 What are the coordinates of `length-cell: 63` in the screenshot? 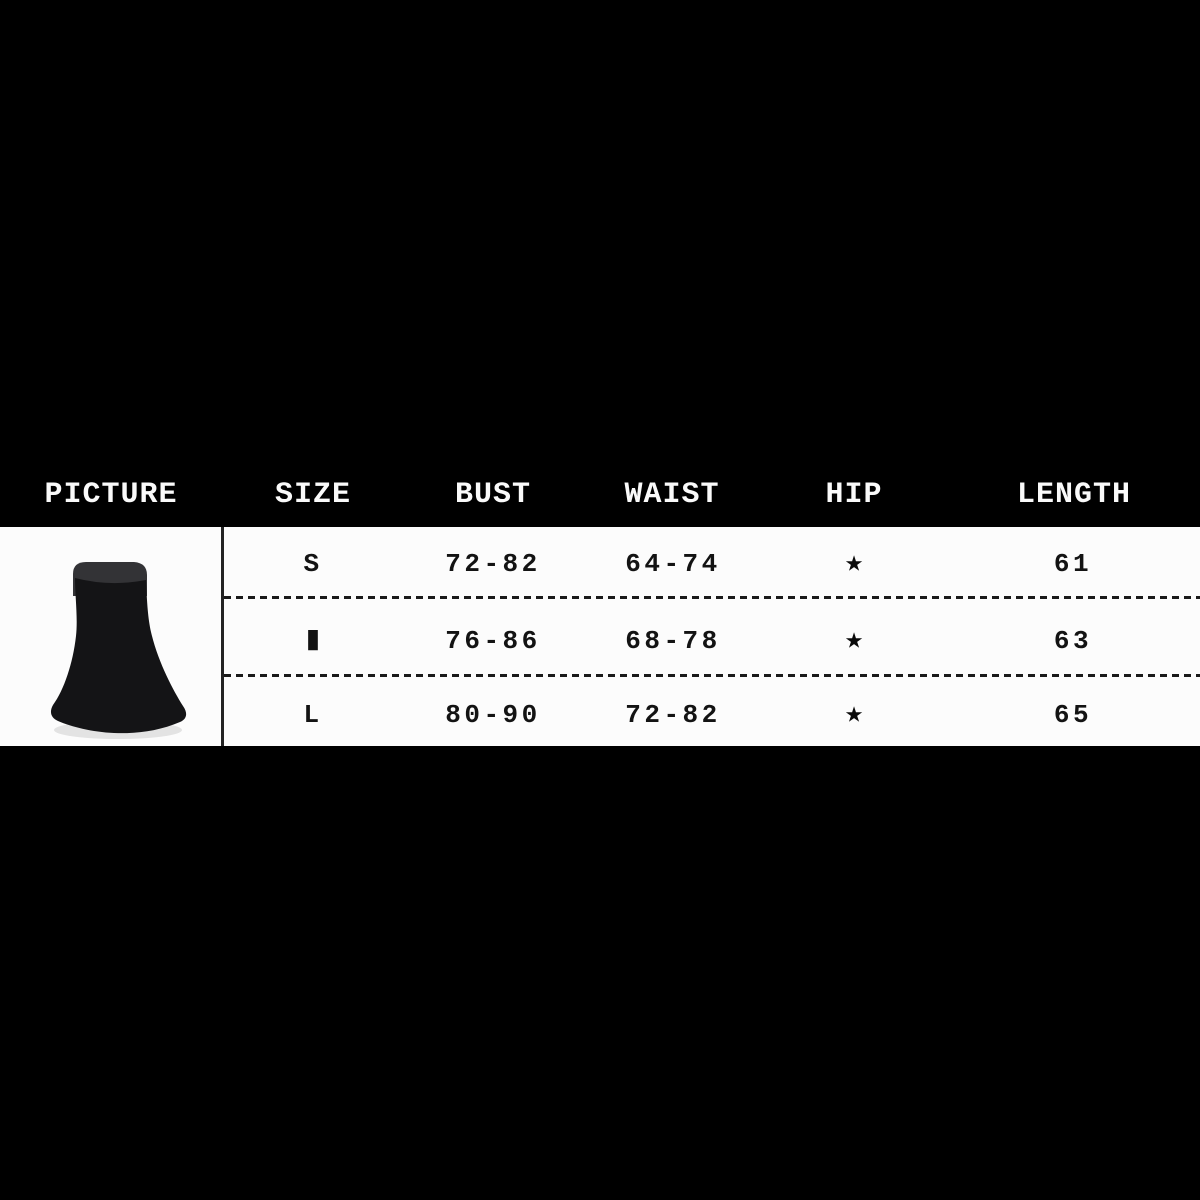 It's located at (1073, 641).